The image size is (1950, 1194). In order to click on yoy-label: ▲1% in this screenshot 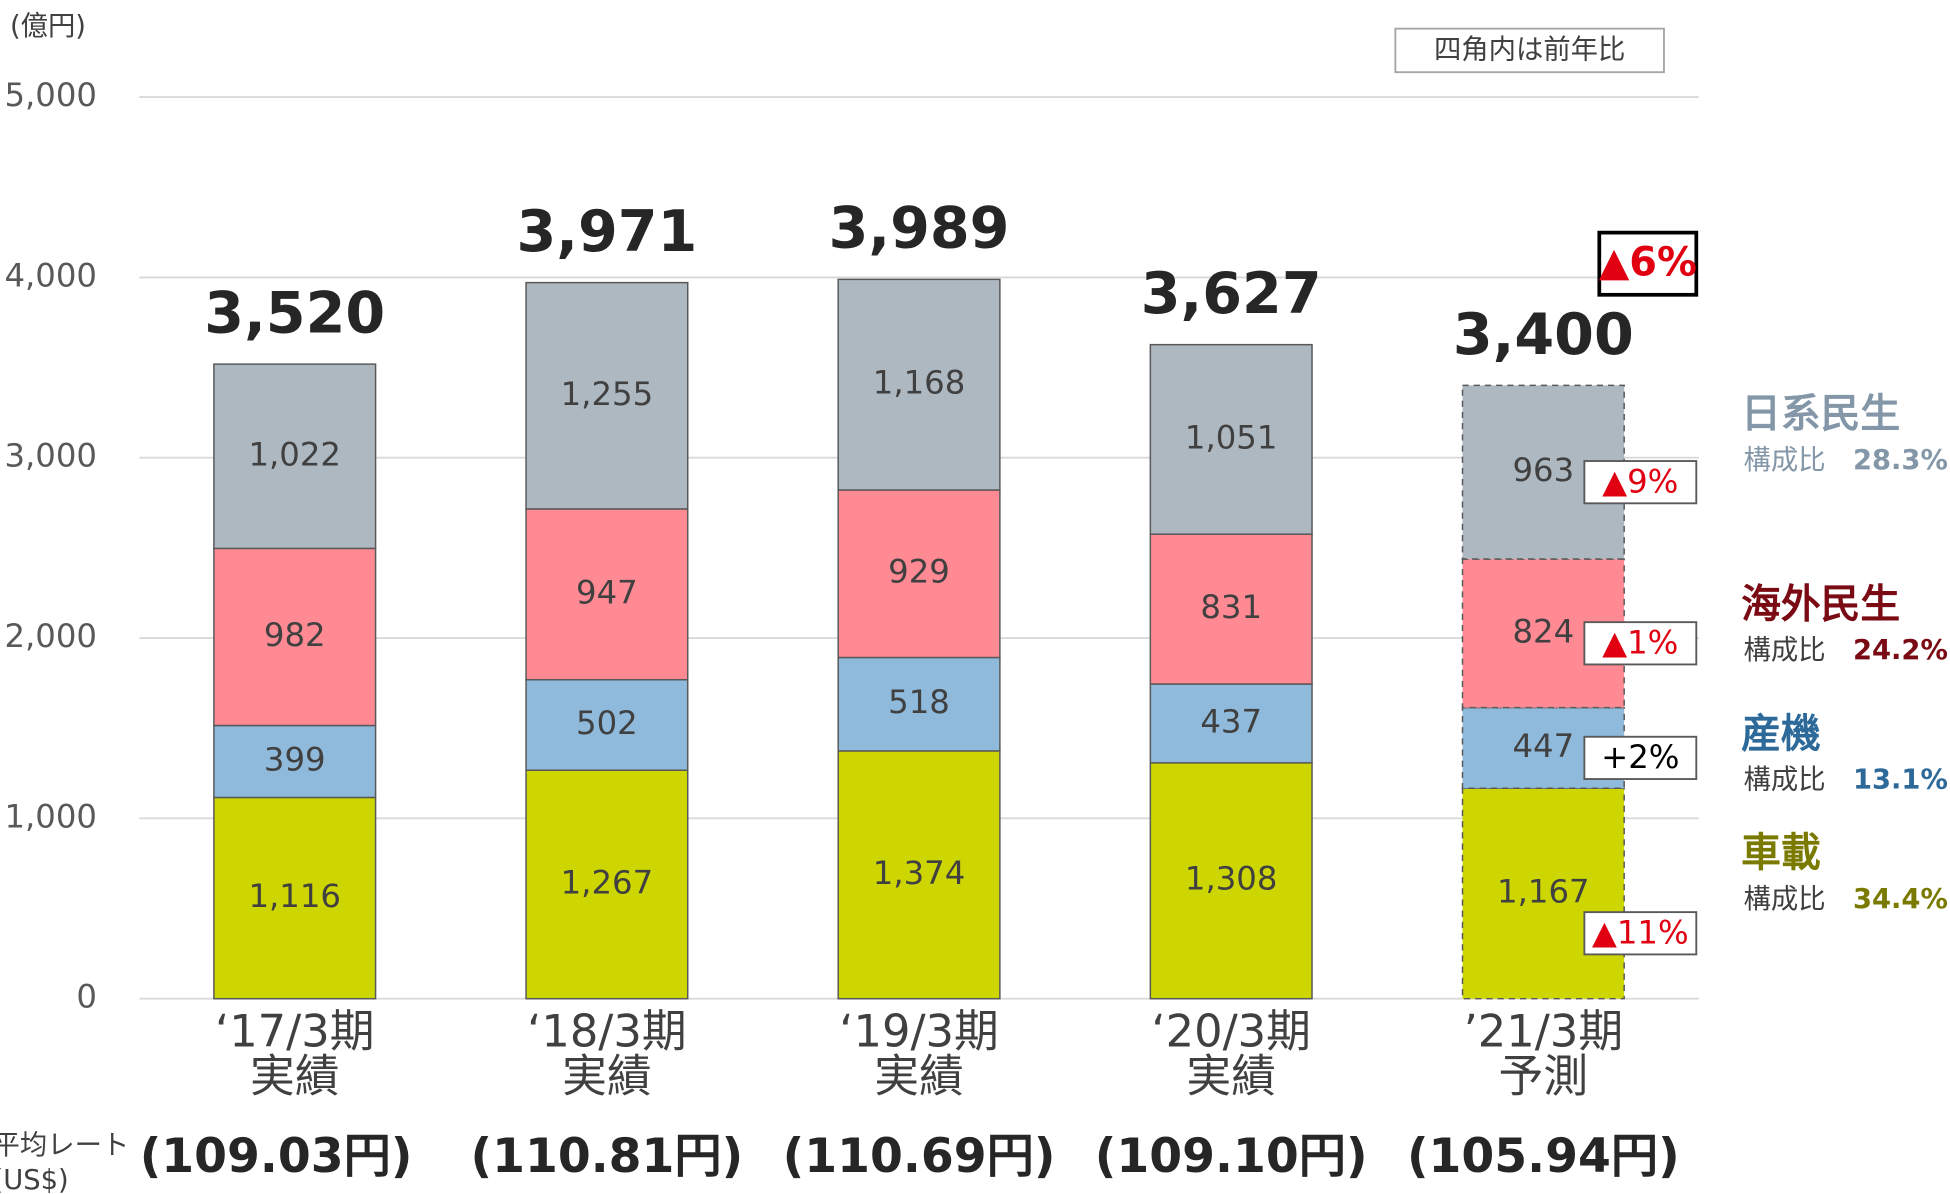, I will do `click(1640, 643)`.